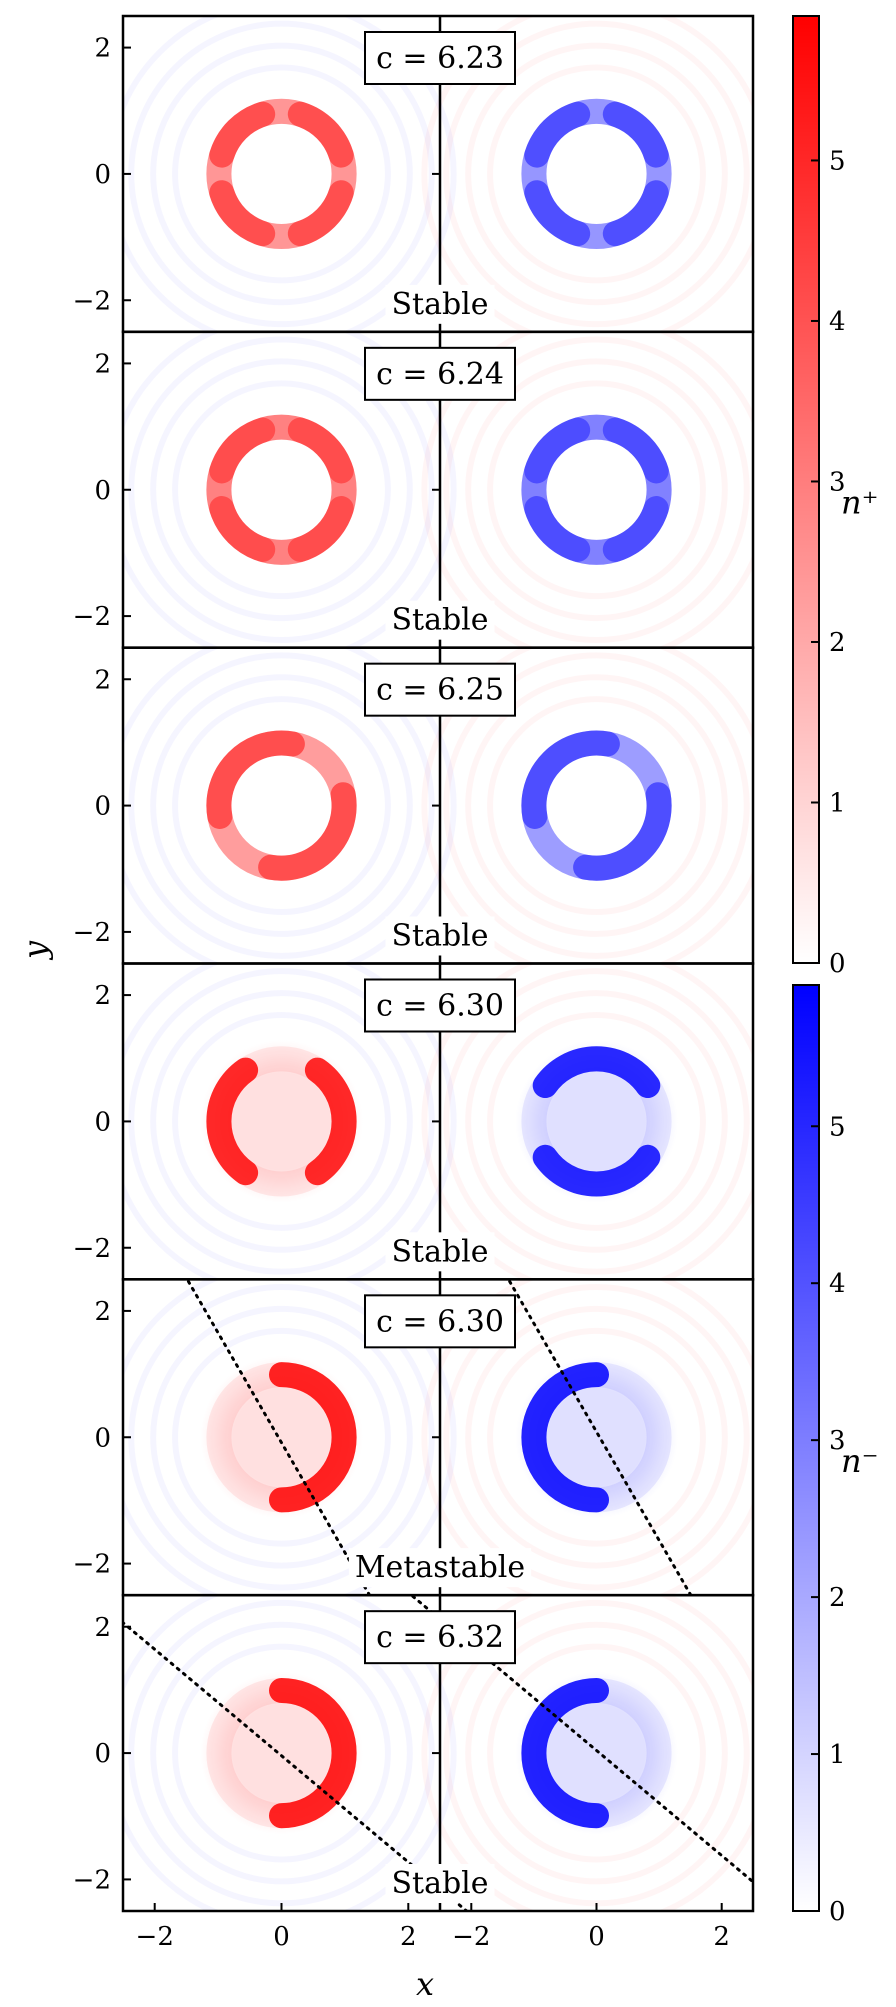 Image resolution: width=896 pixels, height=2007 pixels. I want to click on y-axis-title: y, so click(35, 950).